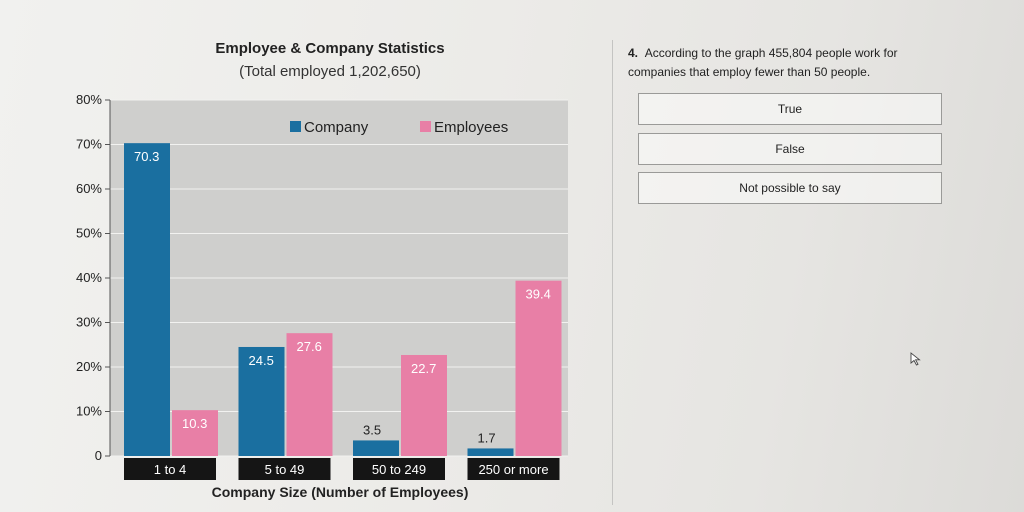 The height and width of the screenshot is (512, 1024). What do you see at coordinates (790, 188) in the screenshot?
I see `option-not-possible: Not possible to say` at bounding box center [790, 188].